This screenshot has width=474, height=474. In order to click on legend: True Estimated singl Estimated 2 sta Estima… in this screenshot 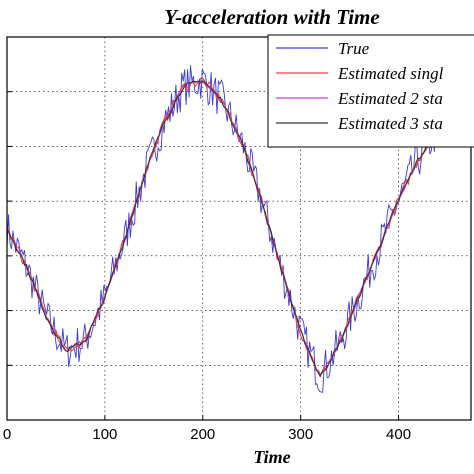, I will do `click(370, 91)`.